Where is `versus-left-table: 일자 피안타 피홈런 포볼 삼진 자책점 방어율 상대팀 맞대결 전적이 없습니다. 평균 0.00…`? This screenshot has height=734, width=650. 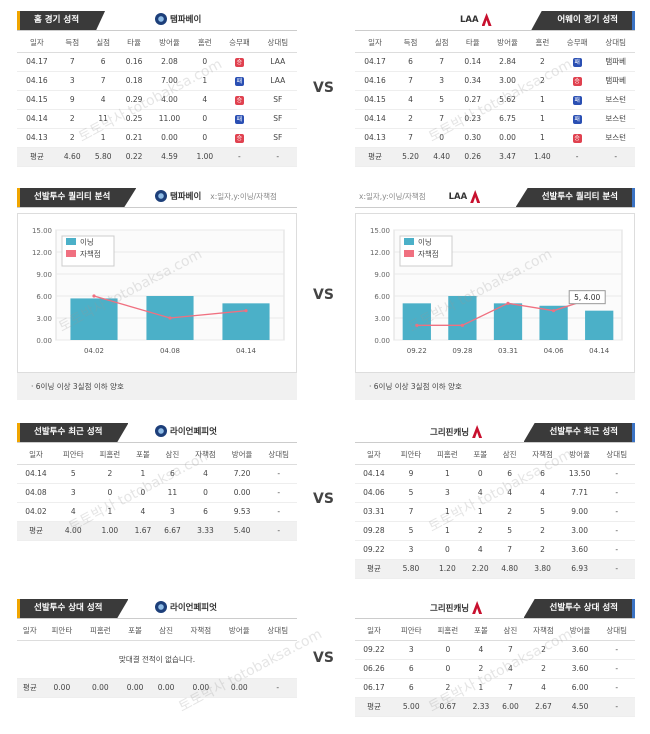
versus-left-table: 일자 피안타 피홈런 포볼 삼진 자책점 방어율 상대팀 맞대결 전적이 없습니다. 평균 0.00… is located at coordinates (157, 659).